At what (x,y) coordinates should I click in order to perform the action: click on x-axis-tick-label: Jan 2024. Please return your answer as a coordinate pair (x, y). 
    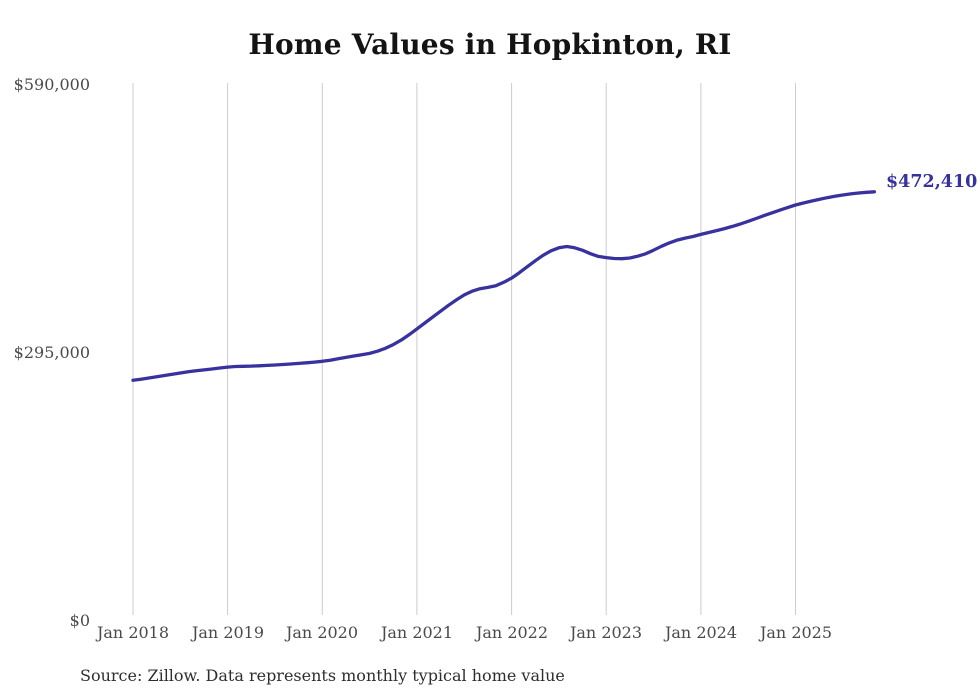
    Looking at the image, I should click on (701, 632).